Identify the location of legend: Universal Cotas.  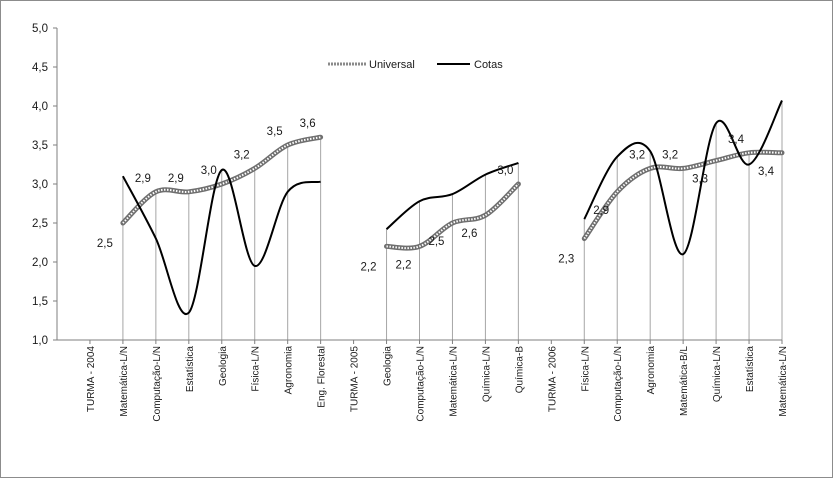
(415, 65).